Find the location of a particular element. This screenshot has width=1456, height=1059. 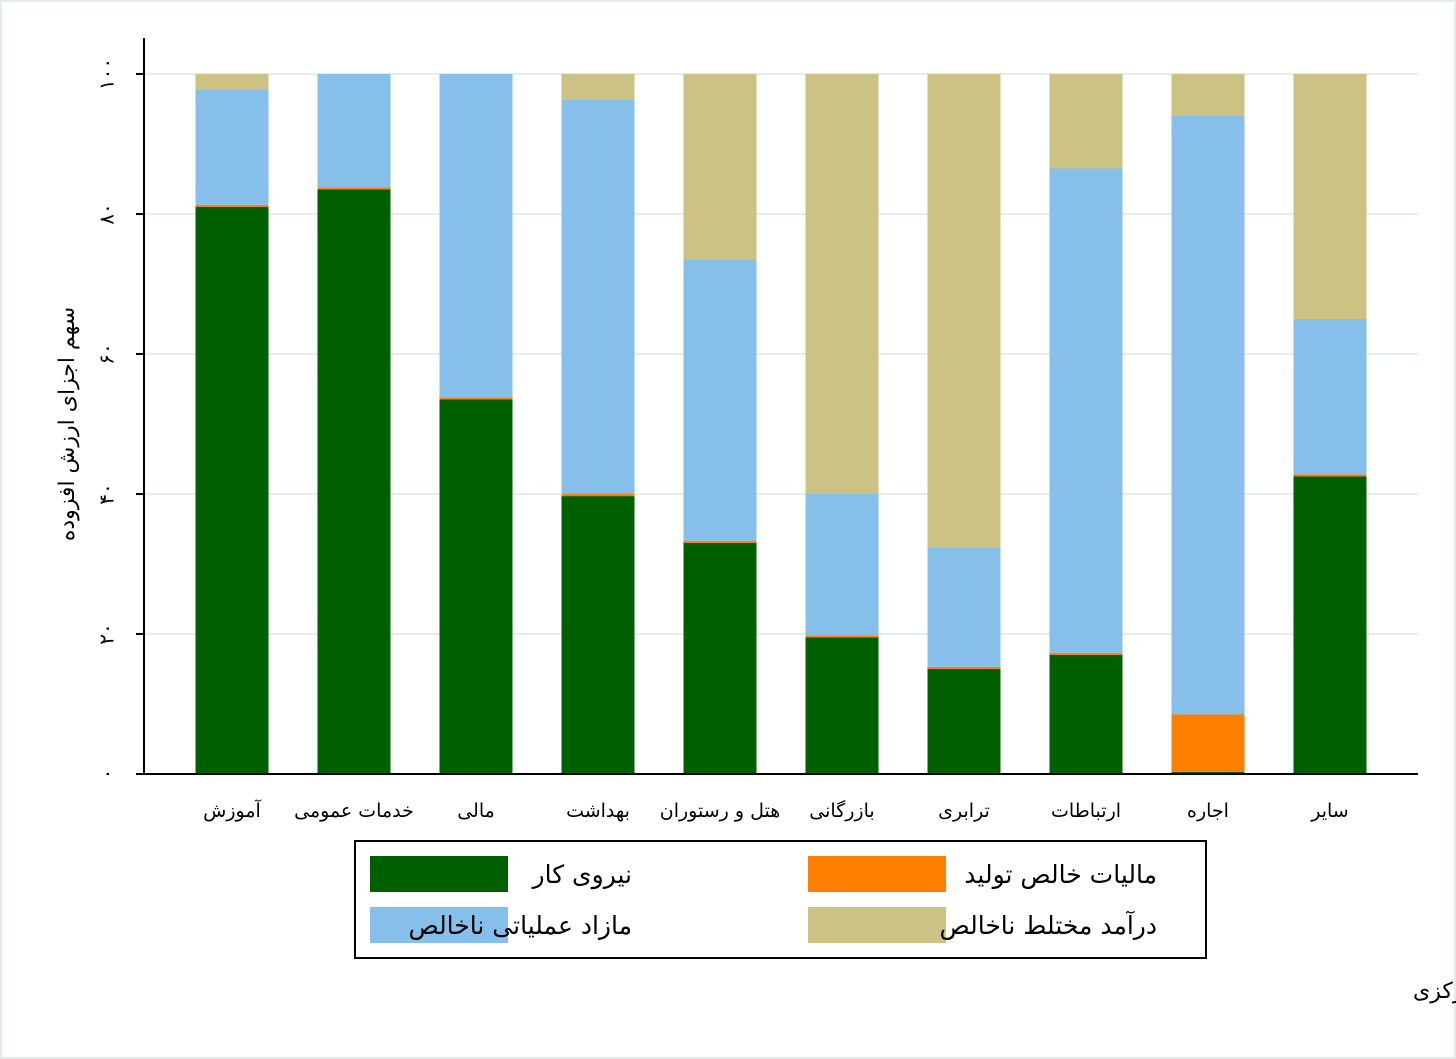

y-tick-label: ۰ is located at coordinates (107, 774).